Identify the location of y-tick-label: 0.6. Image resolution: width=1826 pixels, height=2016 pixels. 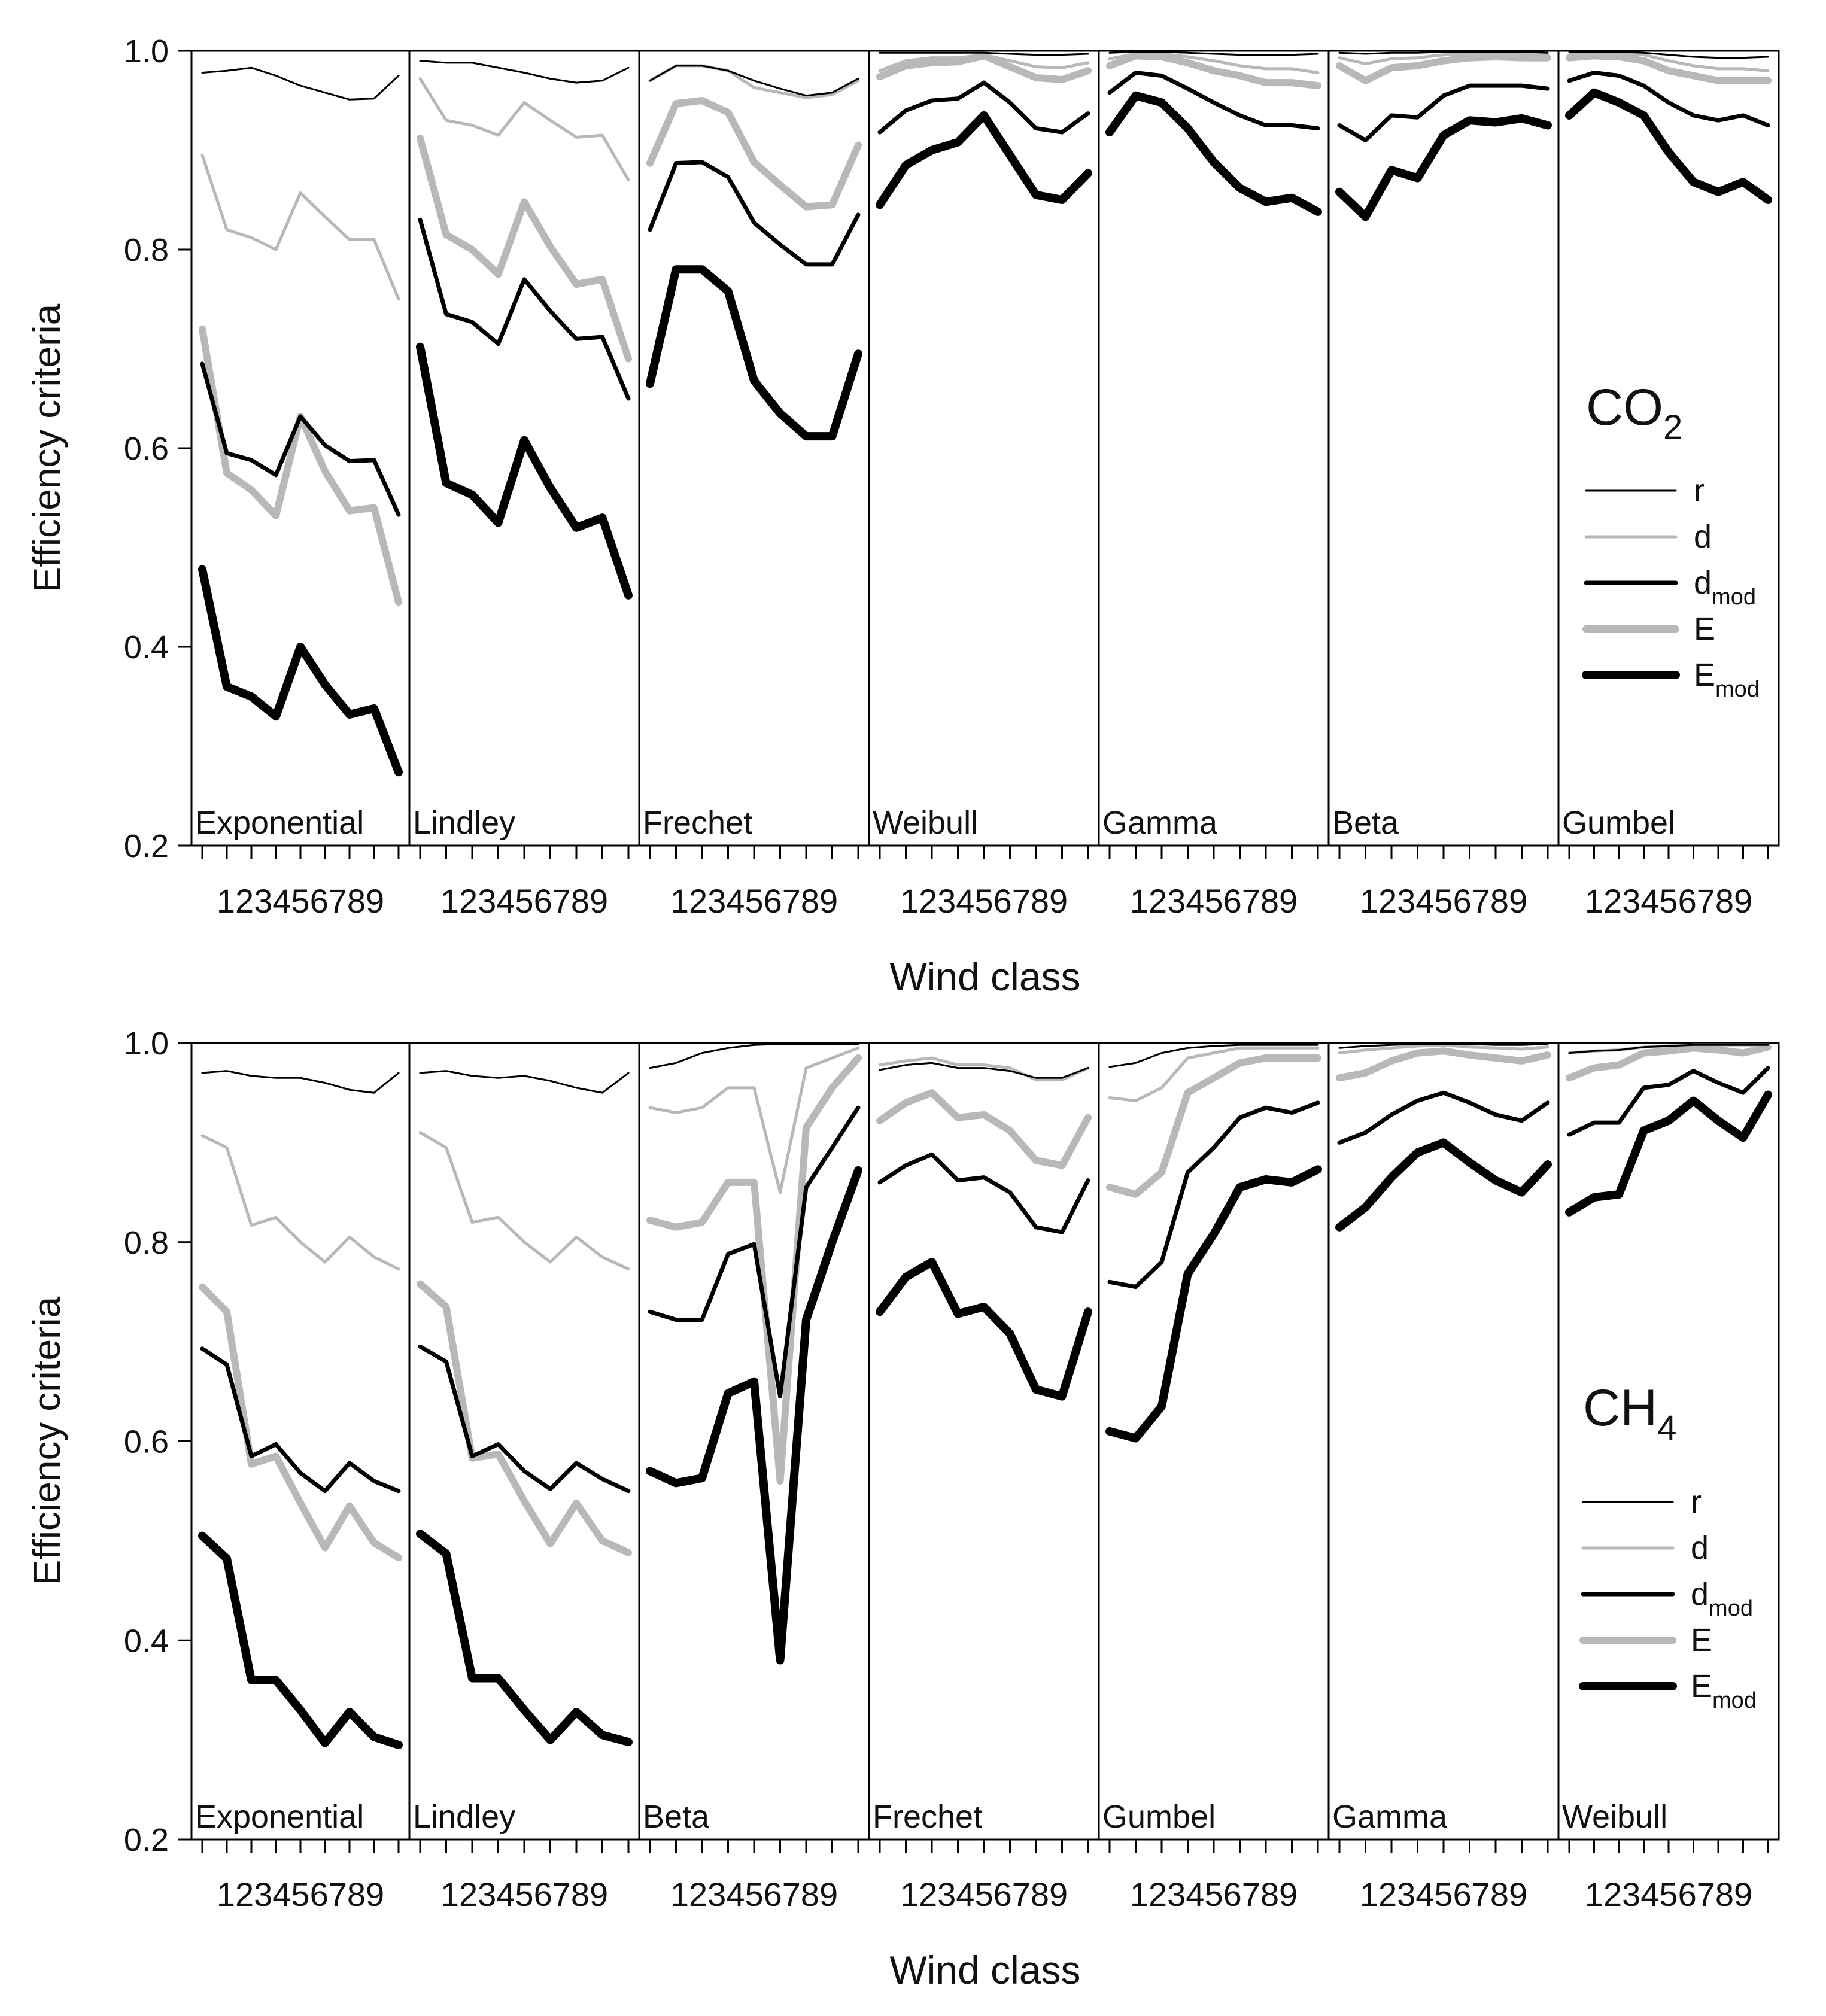
(146, 449).